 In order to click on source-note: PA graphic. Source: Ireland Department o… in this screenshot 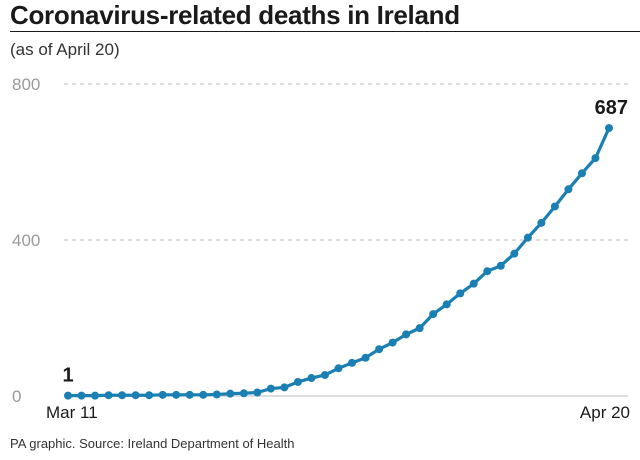, I will do `click(152, 443)`.